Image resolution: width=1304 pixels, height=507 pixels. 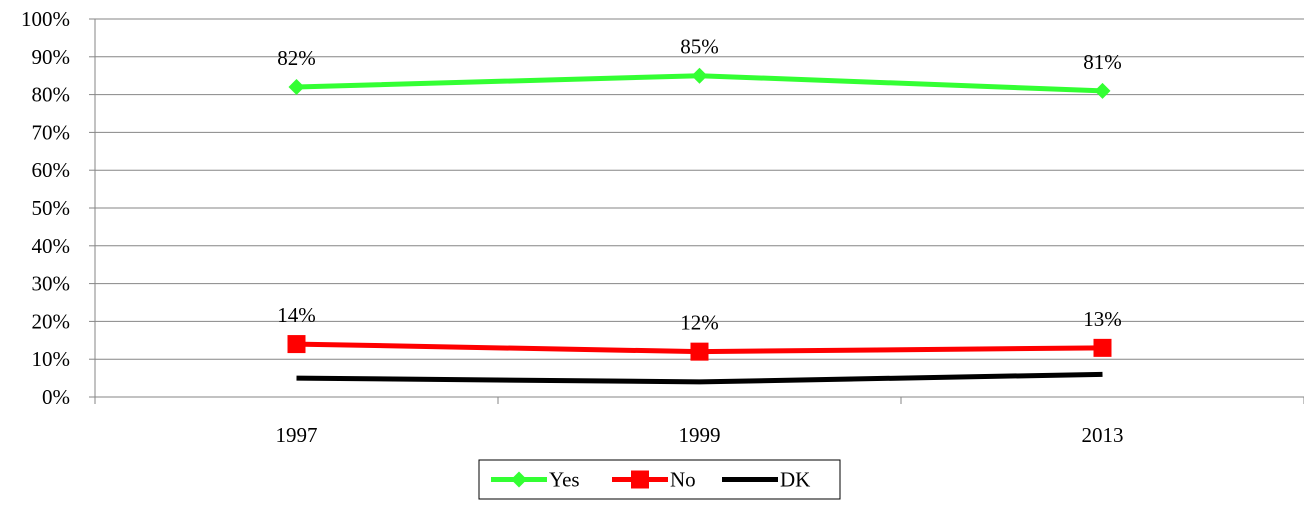 What do you see at coordinates (51, 95) in the screenshot?
I see `y-tick-label: 80%` at bounding box center [51, 95].